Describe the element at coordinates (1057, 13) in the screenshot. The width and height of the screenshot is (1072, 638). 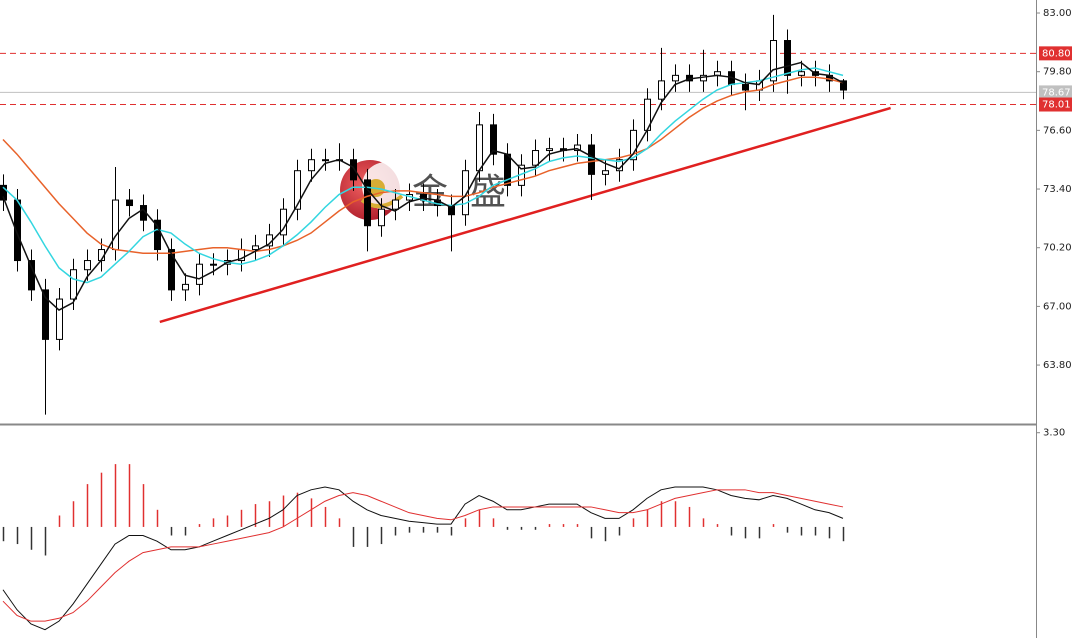
I see `y-tick-label: 83.00` at that location.